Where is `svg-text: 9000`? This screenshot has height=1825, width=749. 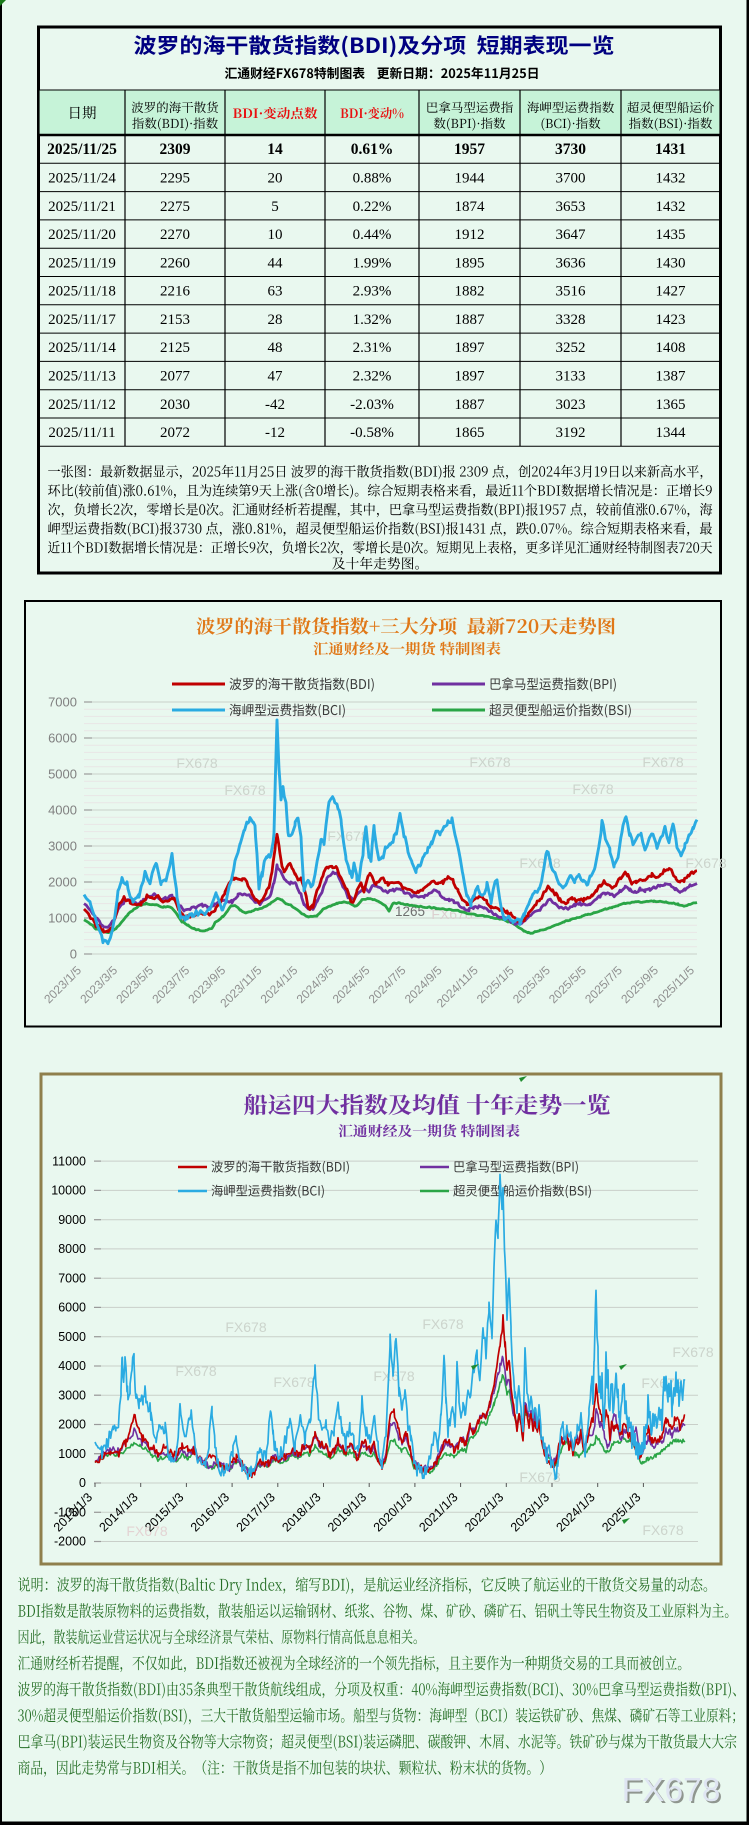 svg-text: 9000 is located at coordinates (72, 1220).